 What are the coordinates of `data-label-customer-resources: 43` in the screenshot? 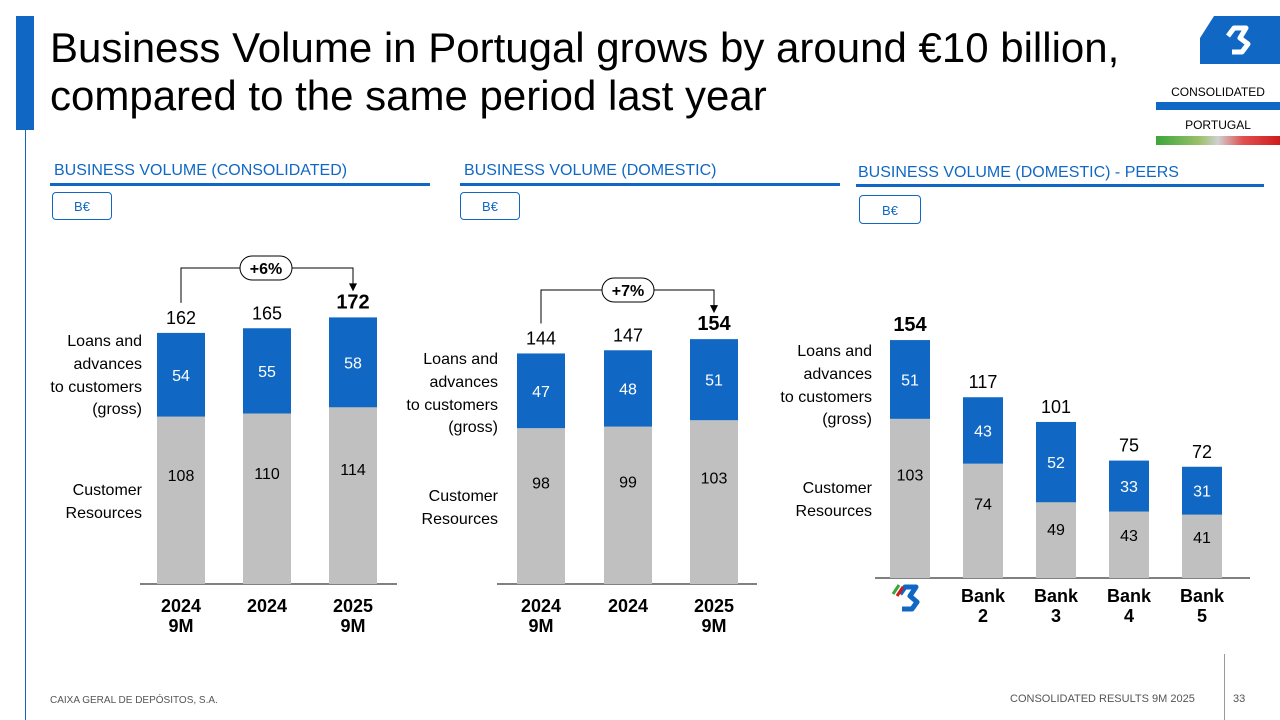 It's located at (1129, 536).